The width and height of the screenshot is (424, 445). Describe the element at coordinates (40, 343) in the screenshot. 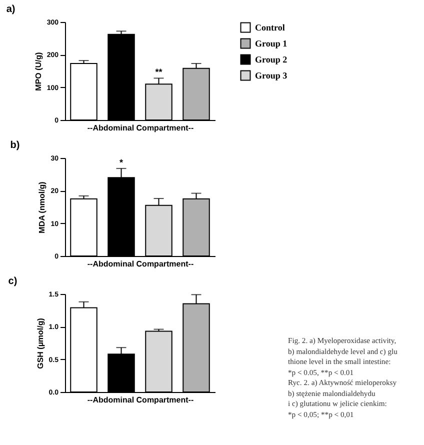

I see `y-axis-title: GSH (µmol/g)` at that location.